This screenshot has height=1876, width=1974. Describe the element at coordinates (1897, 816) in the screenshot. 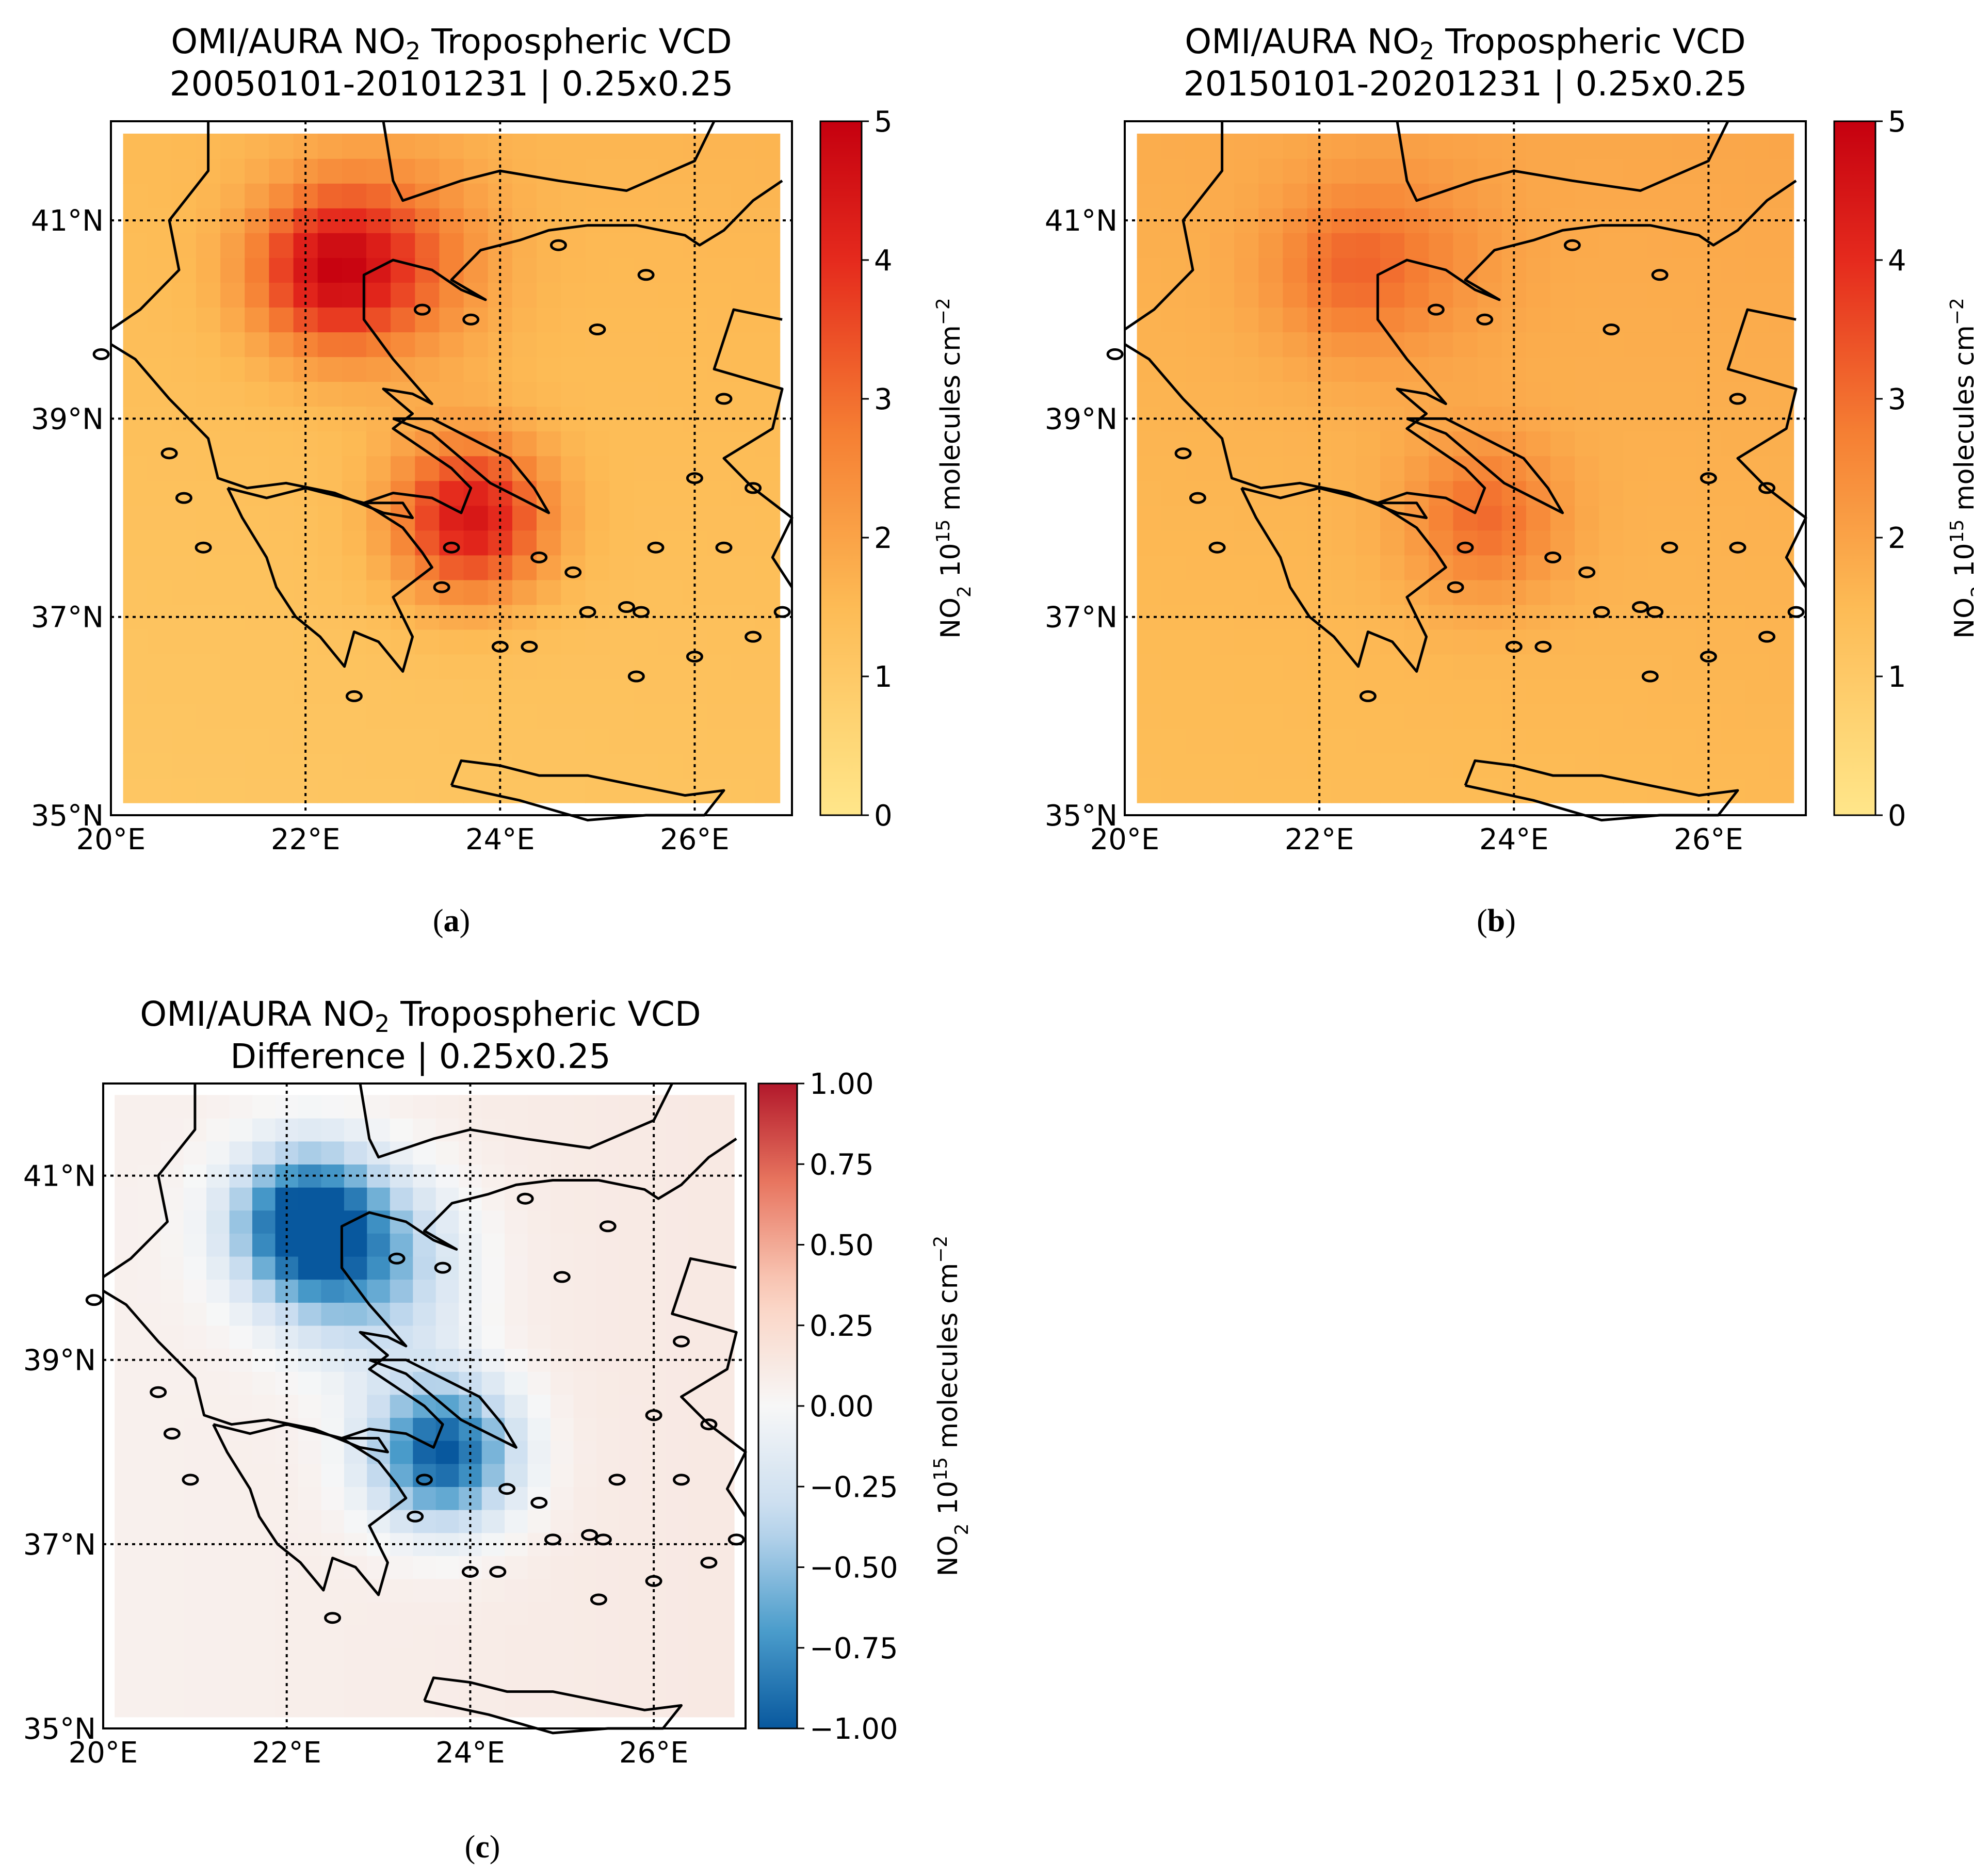

I see `colorbar-tick-label: 0` at that location.